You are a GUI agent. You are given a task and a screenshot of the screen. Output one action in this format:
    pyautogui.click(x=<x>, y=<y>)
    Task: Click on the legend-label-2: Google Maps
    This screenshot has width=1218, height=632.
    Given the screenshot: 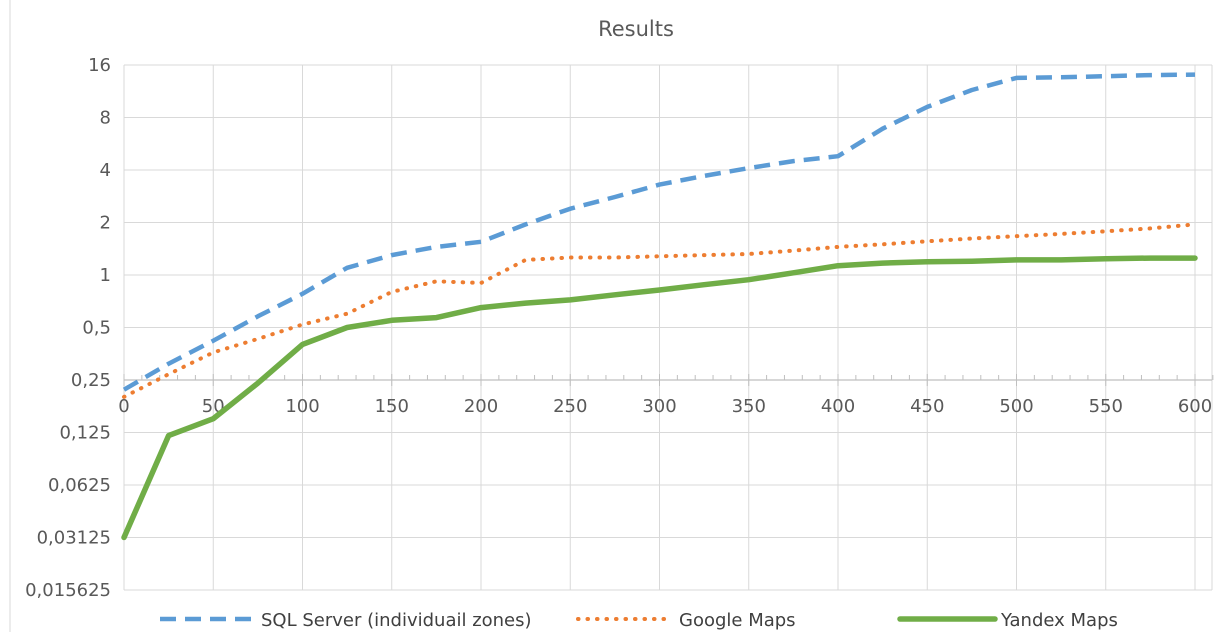 What is the action you would take?
    pyautogui.click(x=737, y=620)
    